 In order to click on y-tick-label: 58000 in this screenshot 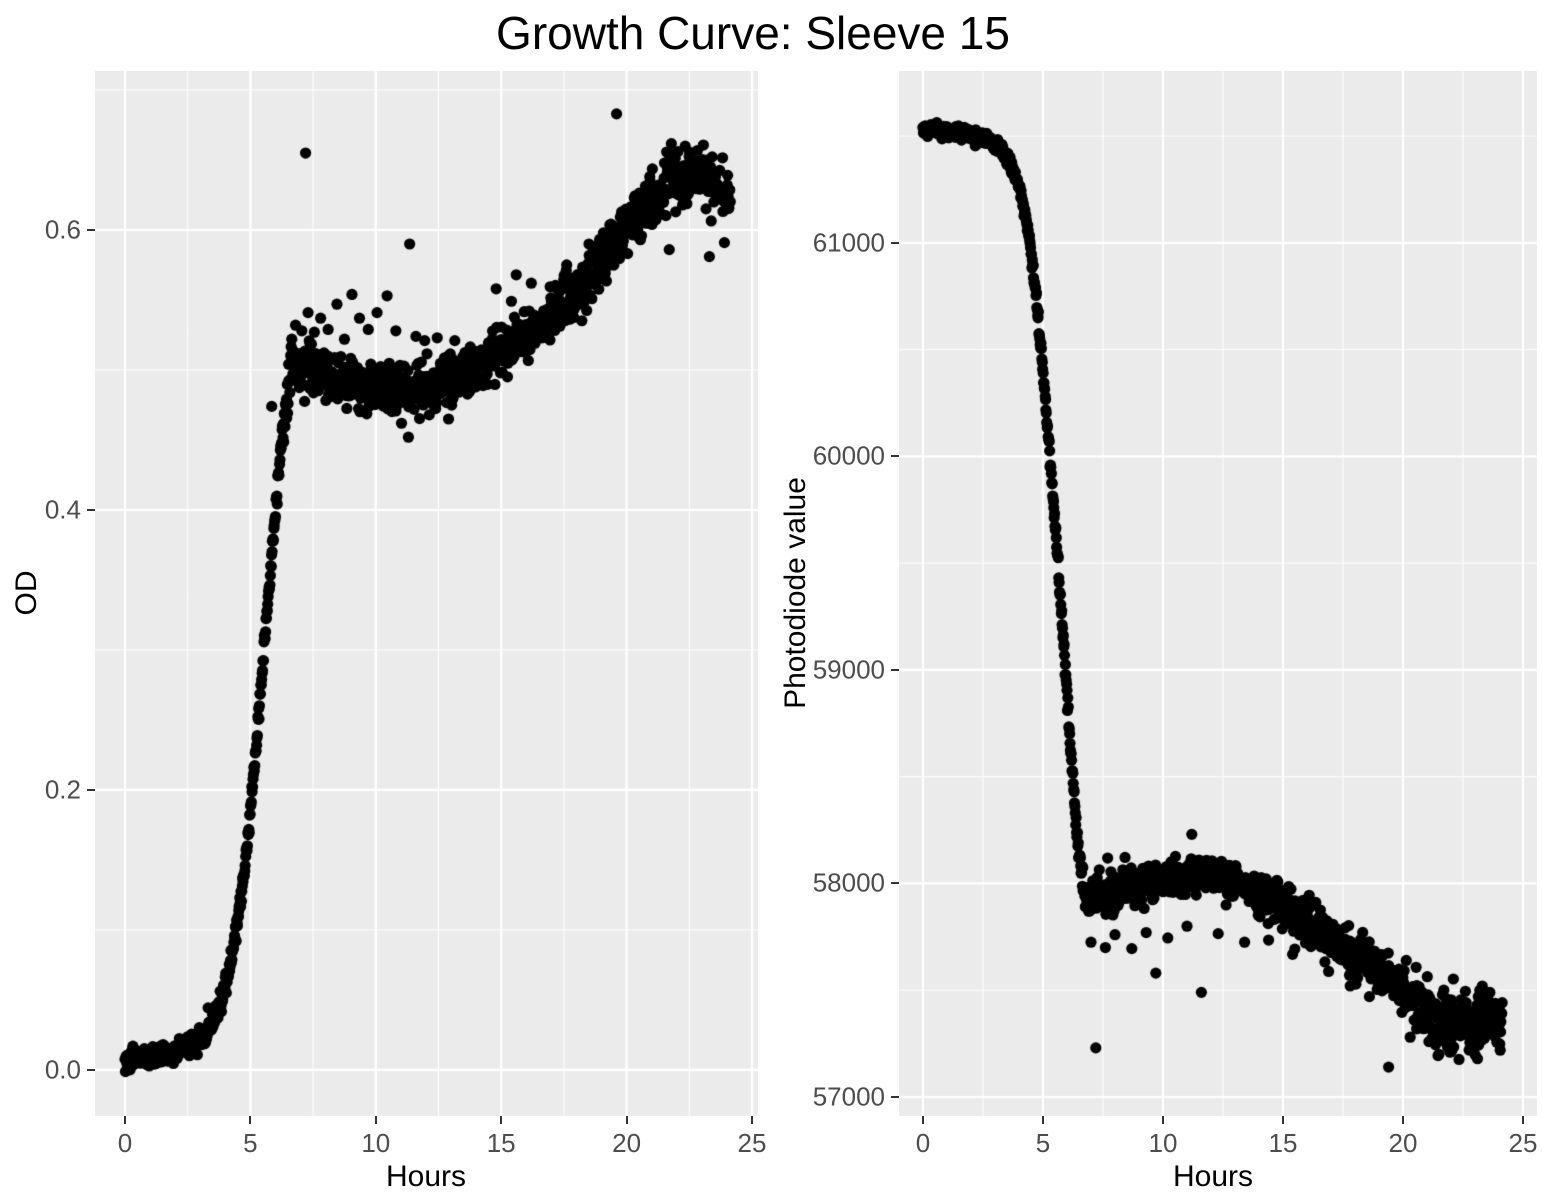, I will do `click(848, 882)`.